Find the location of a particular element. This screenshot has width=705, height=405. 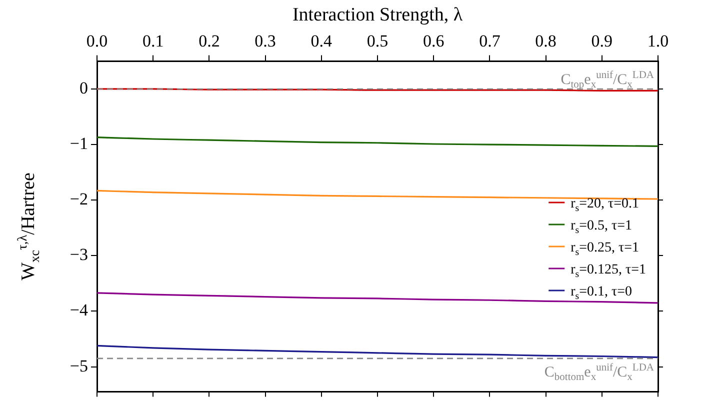

x-tick-label: 0.2 is located at coordinates (209, 40).